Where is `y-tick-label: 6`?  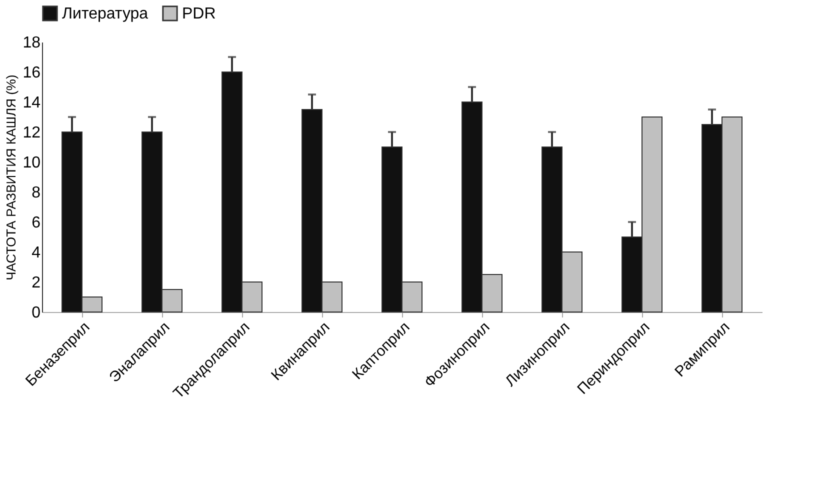
y-tick-label: 6 is located at coordinates (36, 223).